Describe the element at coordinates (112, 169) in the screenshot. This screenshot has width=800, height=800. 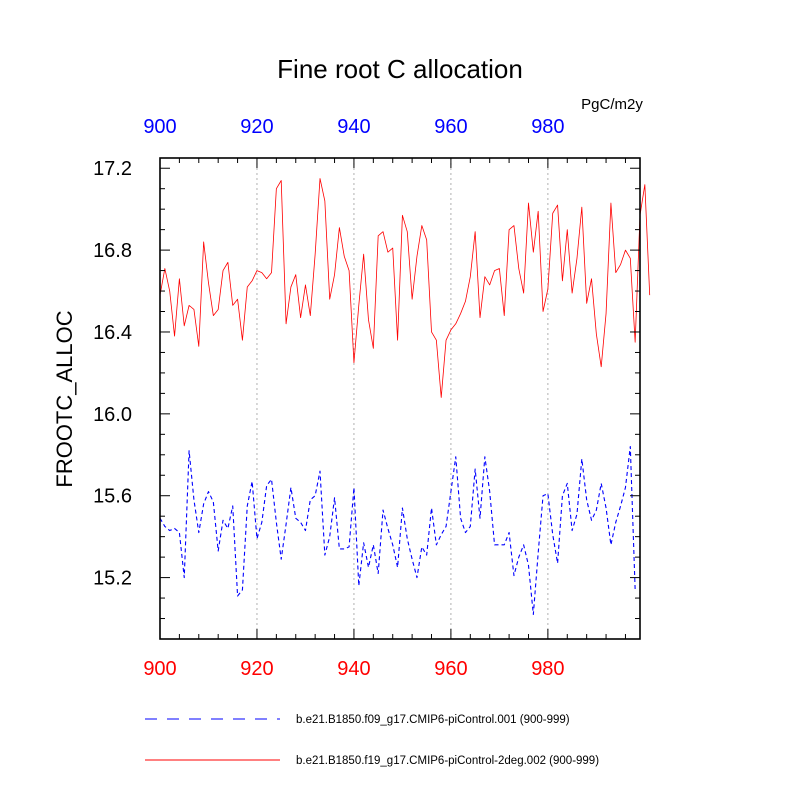
I see `y-tick-label-5: 17.2` at that location.